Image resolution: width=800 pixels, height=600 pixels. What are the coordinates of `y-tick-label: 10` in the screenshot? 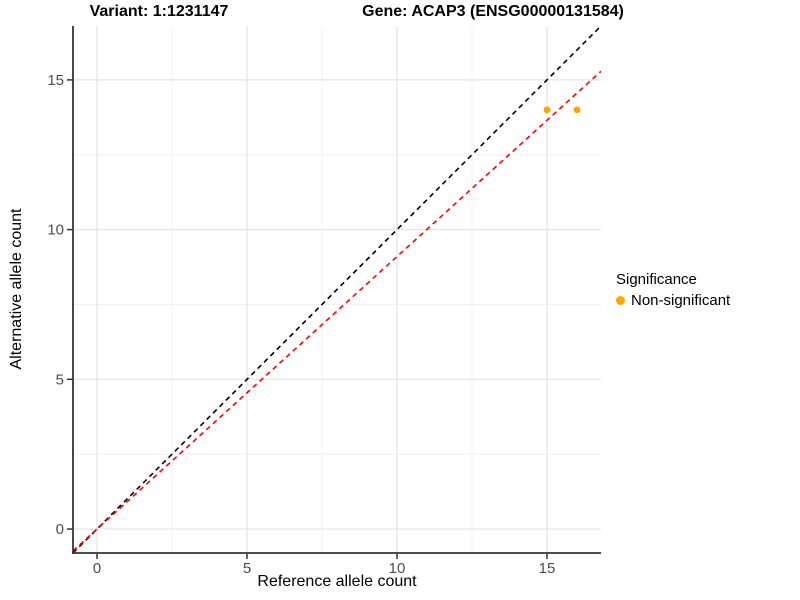 It's located at (55, 230).